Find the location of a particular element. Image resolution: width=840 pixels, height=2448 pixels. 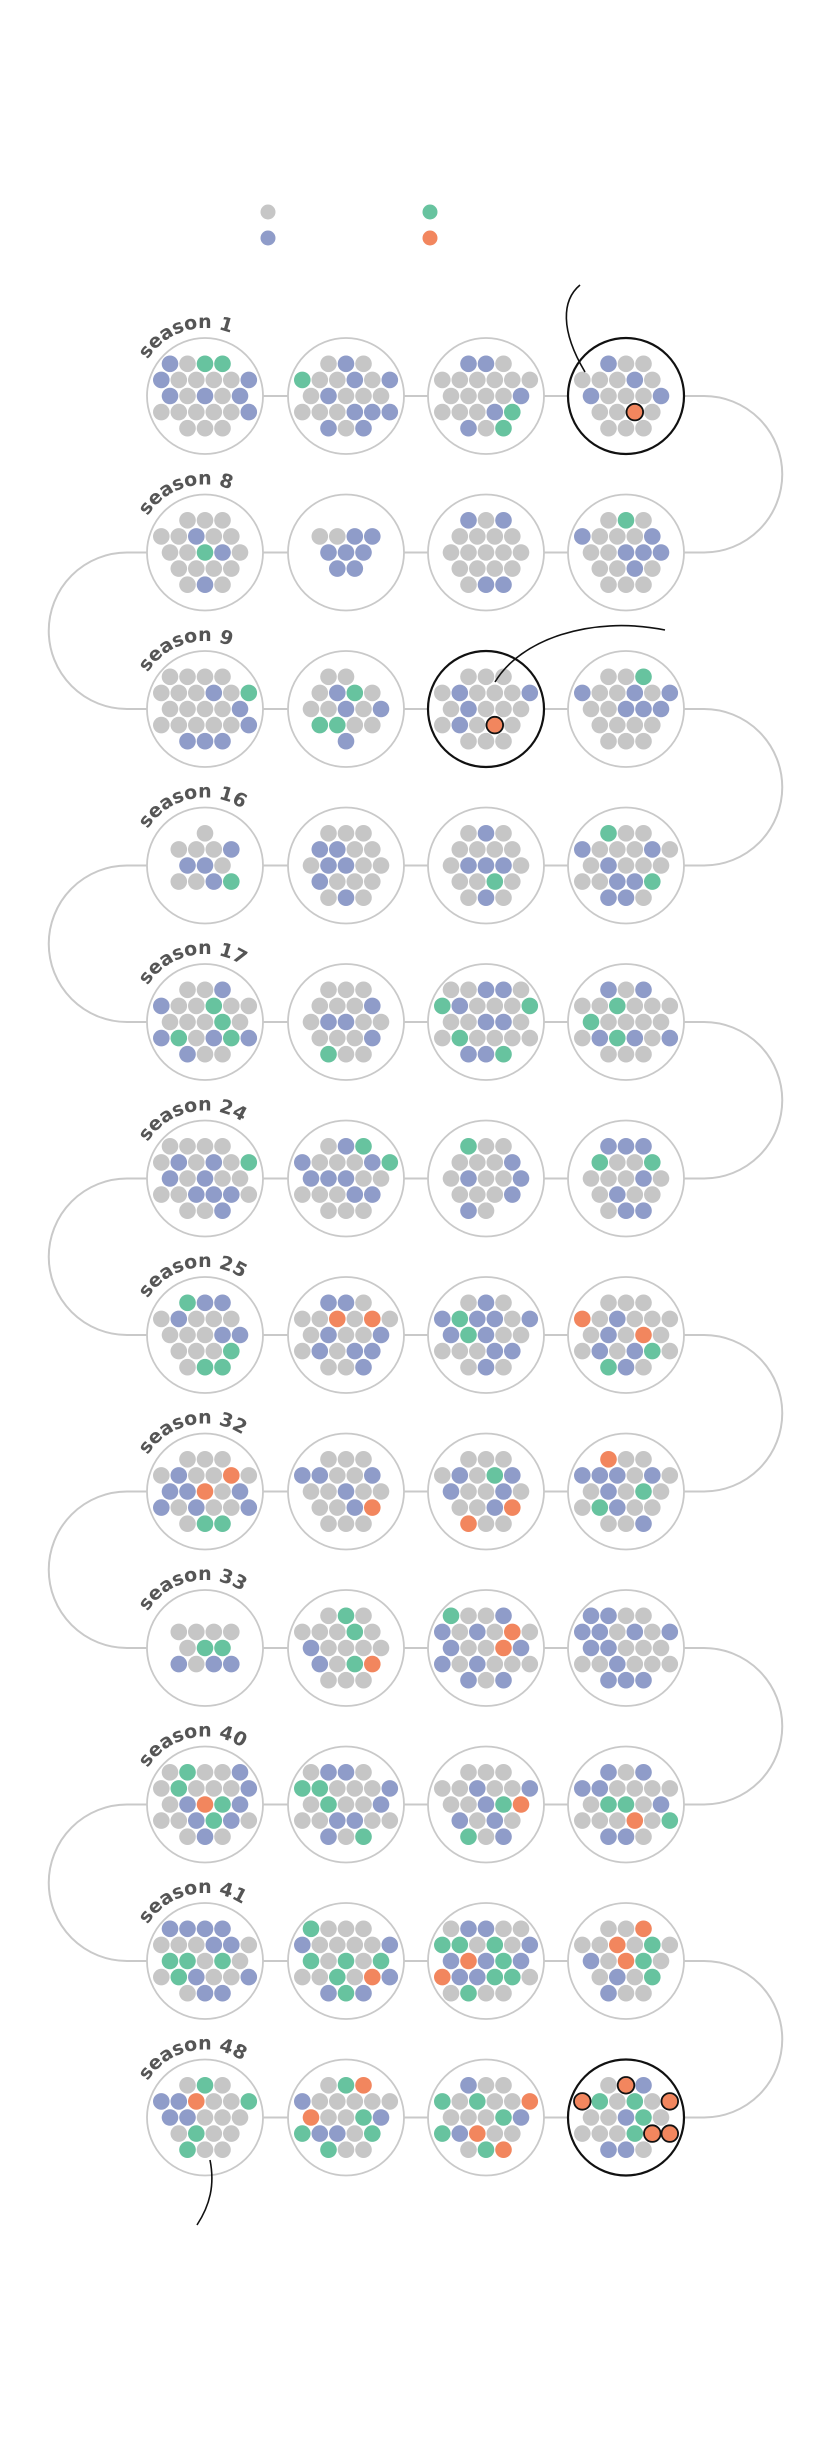

legend-swatch-gray is located at coordinates (268, 212).